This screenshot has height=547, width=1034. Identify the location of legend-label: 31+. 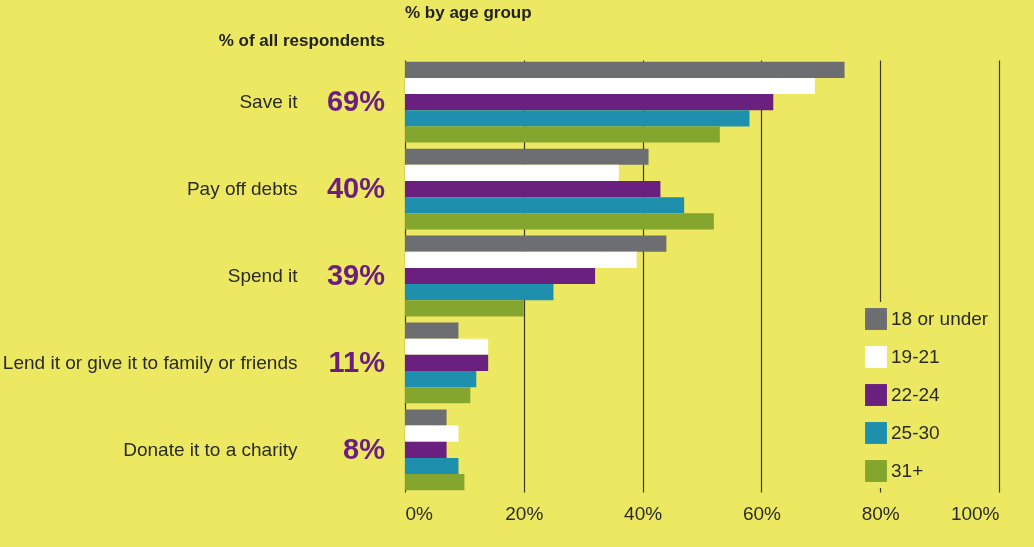
(907, 470).